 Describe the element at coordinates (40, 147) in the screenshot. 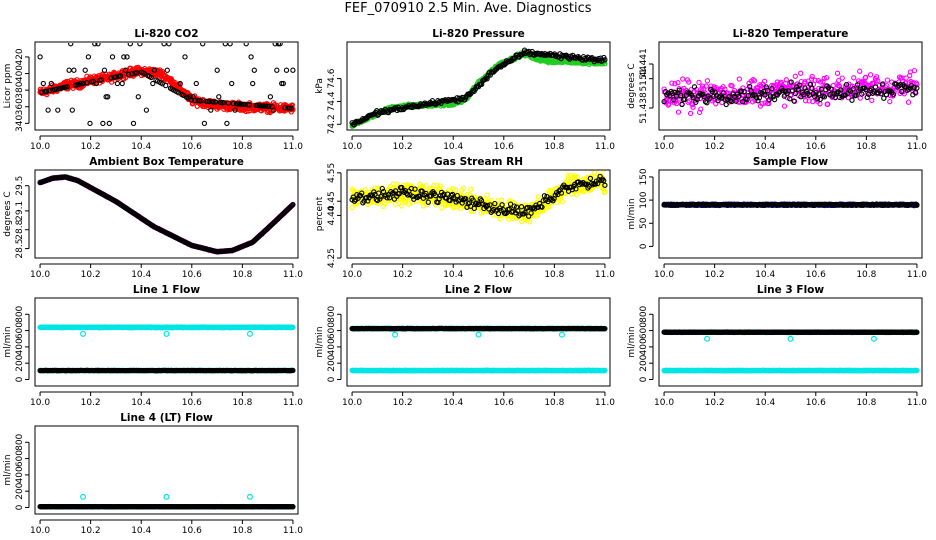

I see `x-tick-label: 10.0` at that location.